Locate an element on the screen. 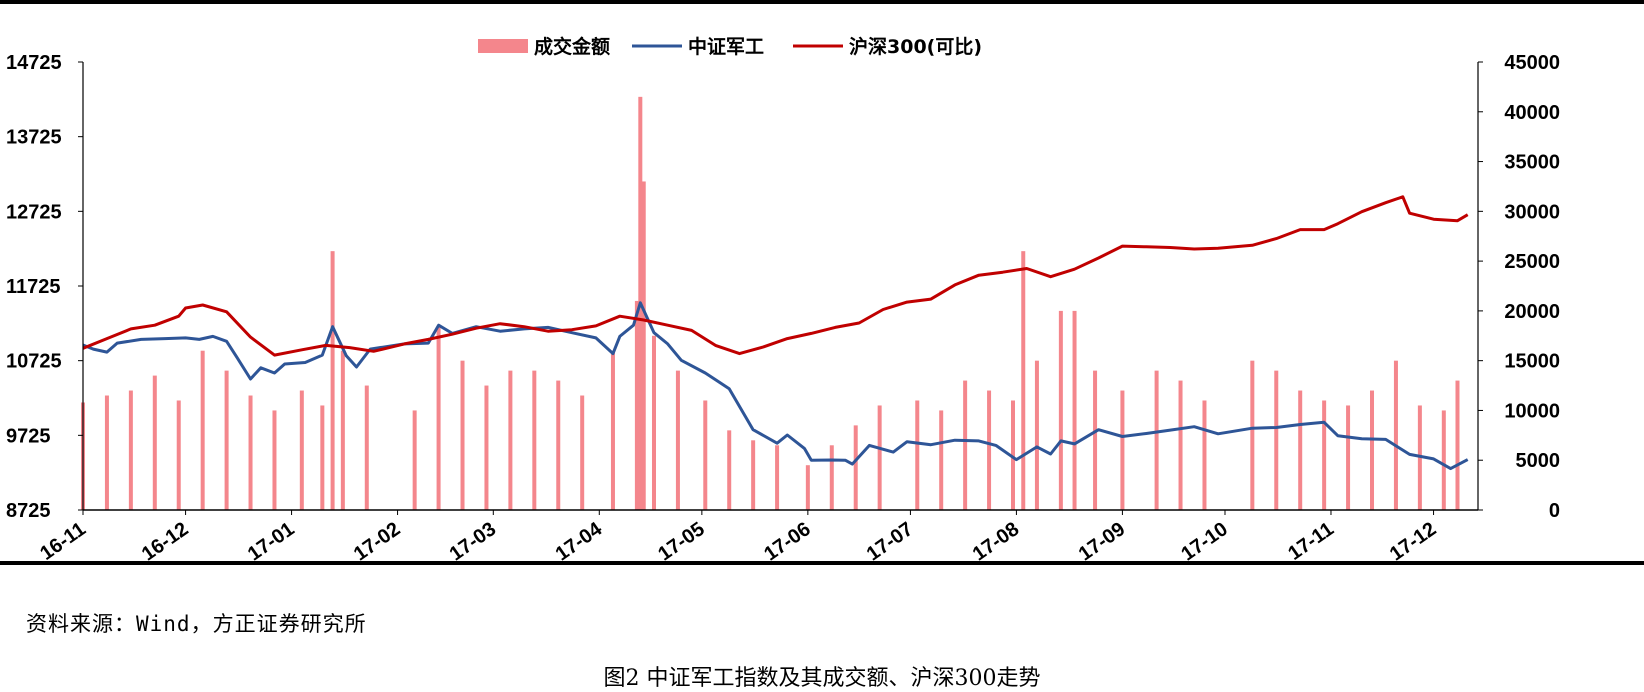 This screenshot has height=692, width=1644. right-tick-label: 30000 is located at coordinates (1532, 212).